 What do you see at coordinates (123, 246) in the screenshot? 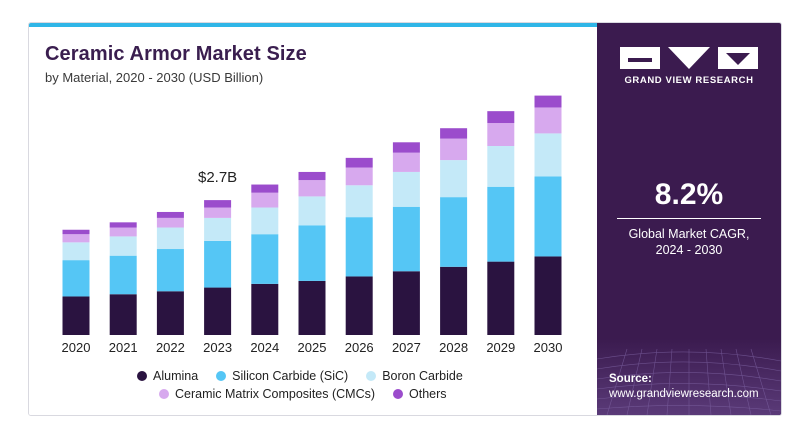
I see `bar-segment-2021-boron-carbide` at bounding box center [123, 246].